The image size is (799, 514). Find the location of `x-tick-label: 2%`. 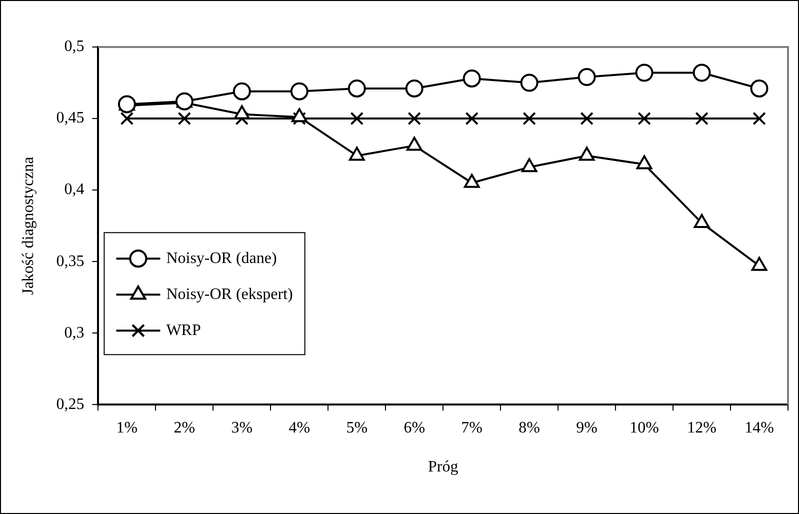

x-tick-label: 2% is located at coordinates (185, 427).